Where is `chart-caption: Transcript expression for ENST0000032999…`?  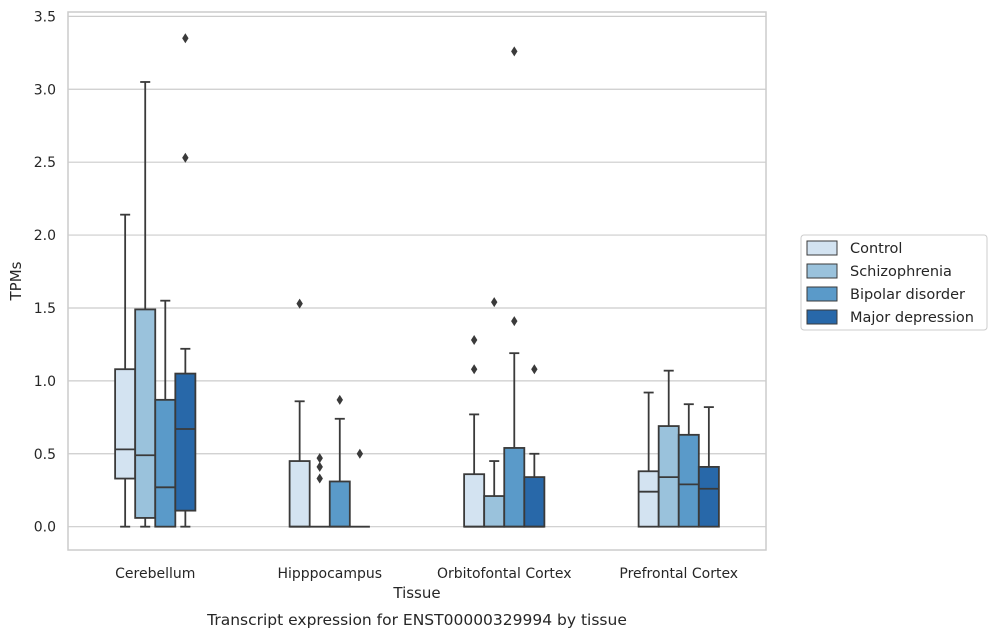 chart-caption: Transcript expression for ENST0000032999… is located at coordinates (416, 620).